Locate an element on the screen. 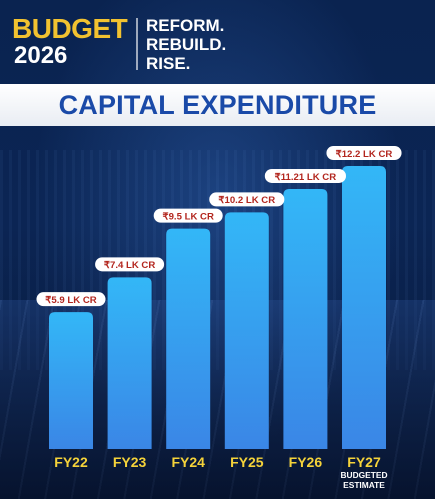 This screenshot has height=499, width=435. bar-fy24 is located at coordinates (188, 338).